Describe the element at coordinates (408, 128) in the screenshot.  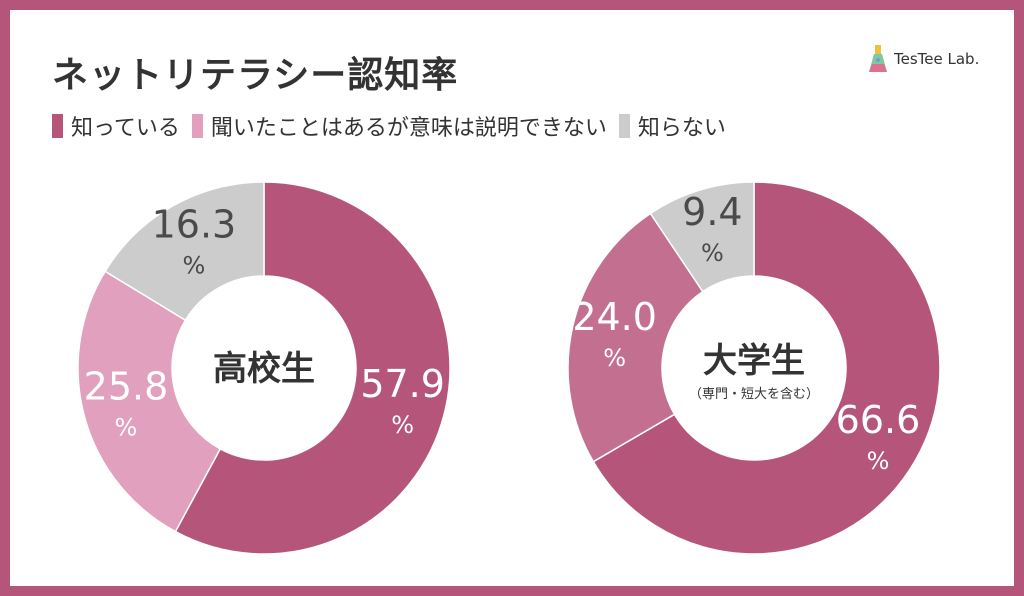
I see `legend-label: 聞いたことはあるが意味は説明できない` at that location.